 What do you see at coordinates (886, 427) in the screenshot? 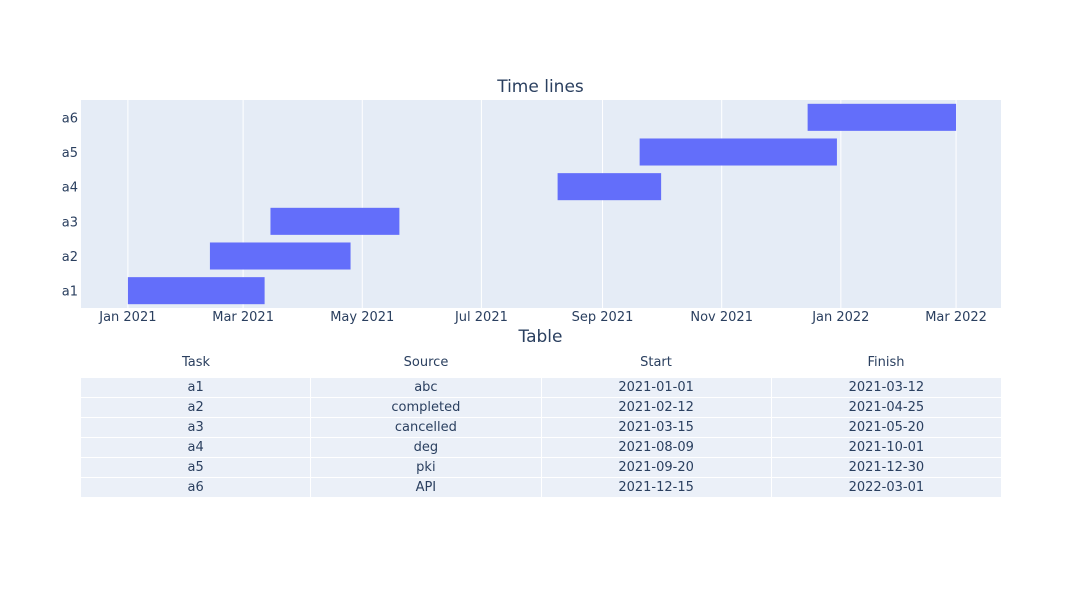
I see `table-cell-finish: 2021-05-20` at bounding box center [886, 427].